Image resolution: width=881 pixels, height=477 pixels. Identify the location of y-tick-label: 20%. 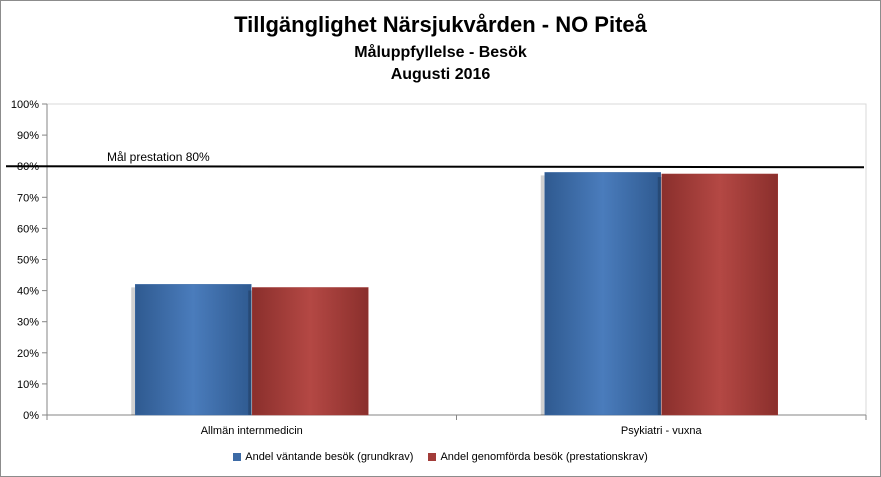
(28, 354).